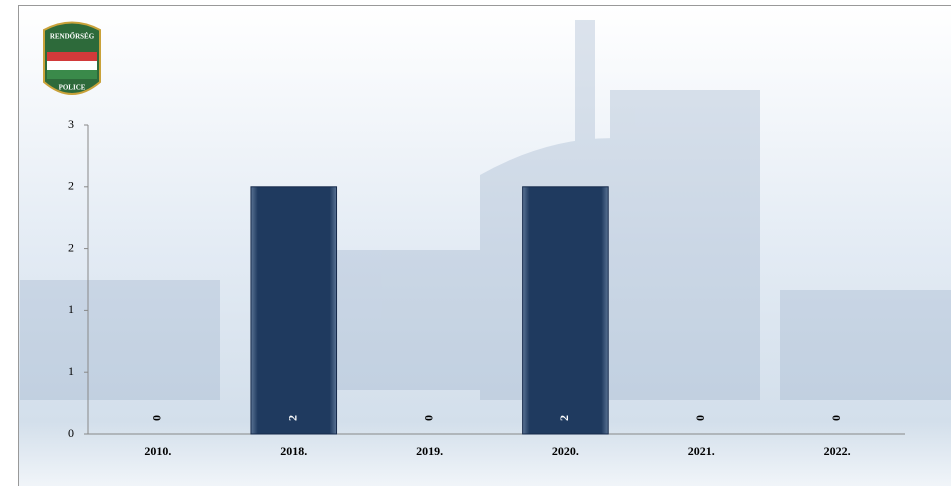 The width and height of the screenshot is (951, 486). I want to click on x-tick-label: 2010., so click(157, 451).